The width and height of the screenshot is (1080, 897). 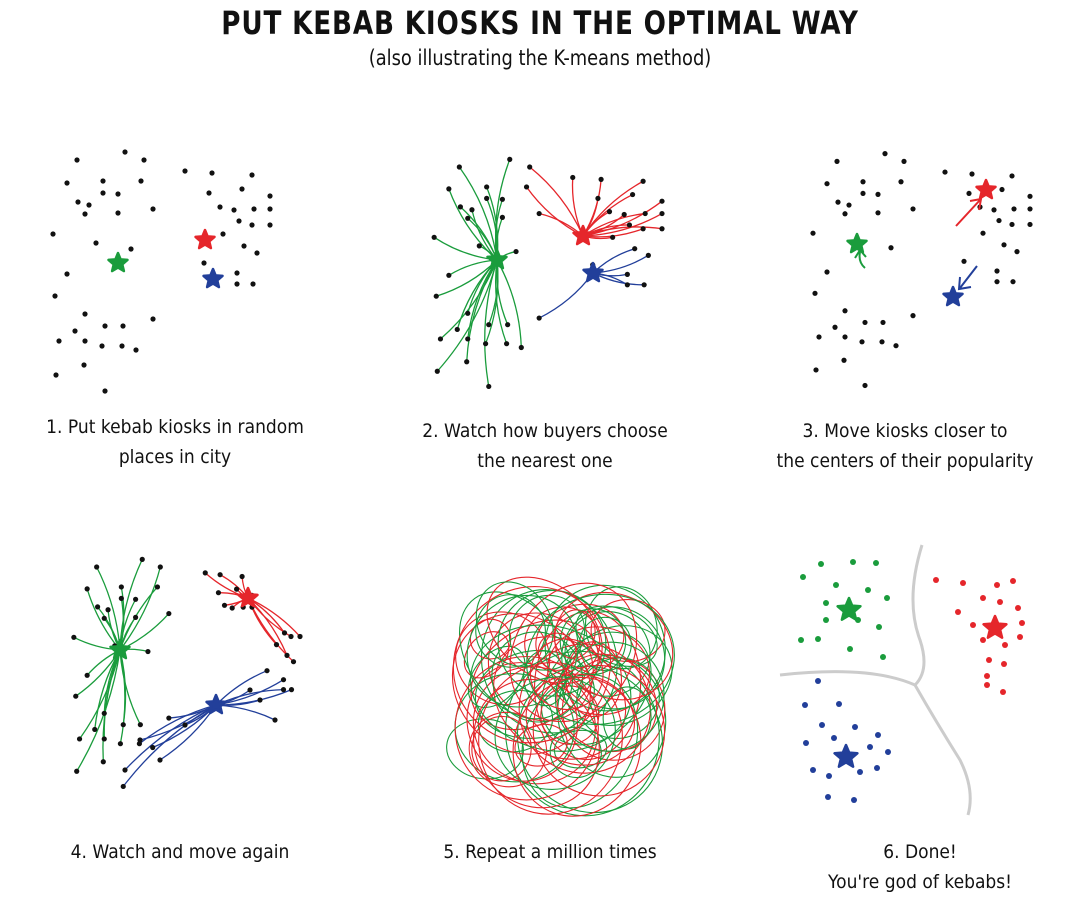 I want to click on title: PUT KEBAB KIOSKS IN THE OPTIMAL WAY, so click(x=540, y=23).